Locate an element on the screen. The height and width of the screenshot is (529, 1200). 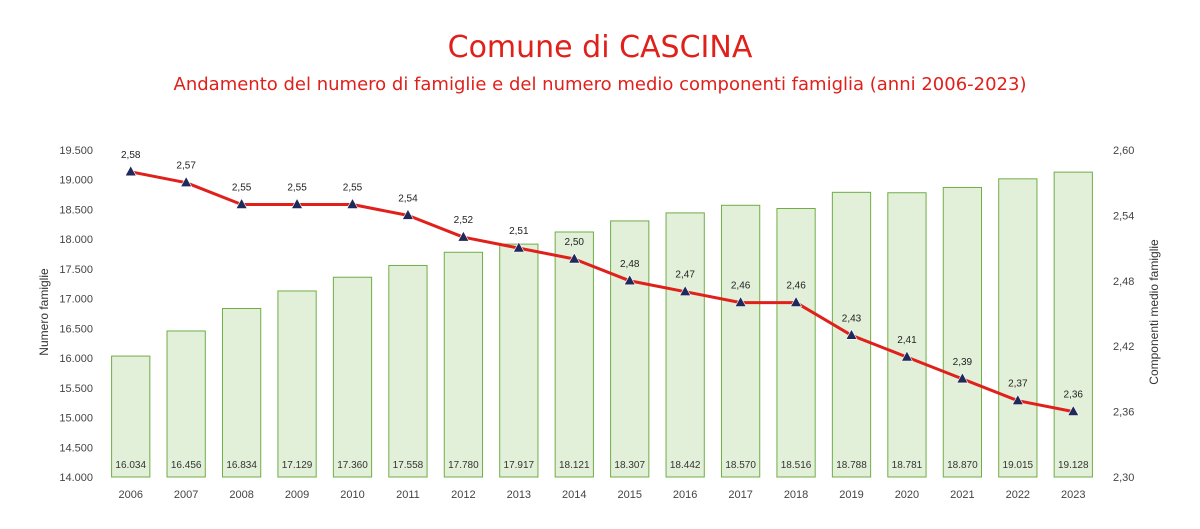
right-axis-tick-label: 2,60 is located at coordinates (1123, 151).